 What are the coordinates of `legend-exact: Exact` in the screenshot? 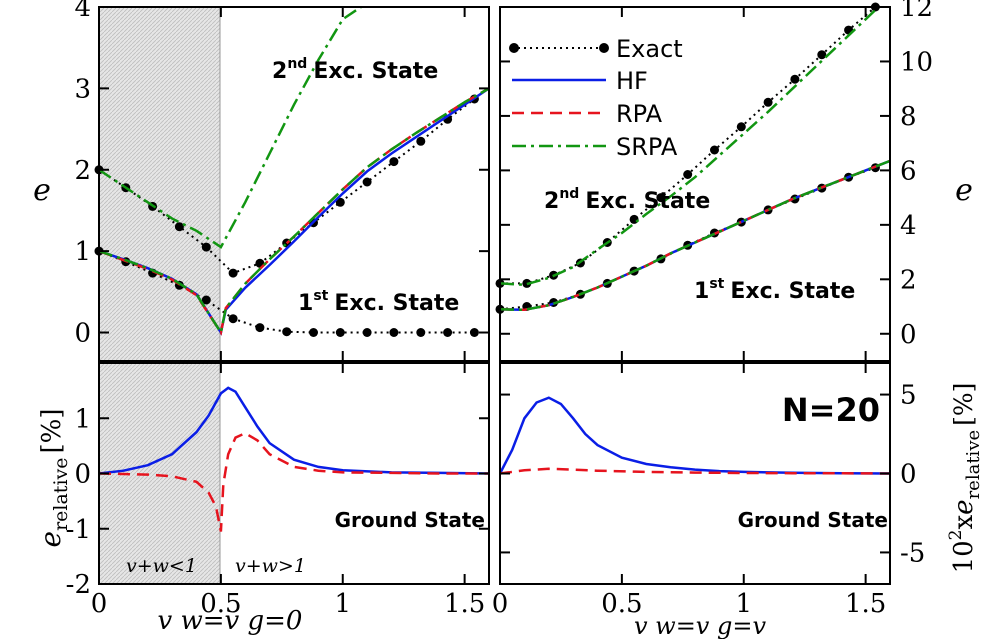 It's located at (649, 49).